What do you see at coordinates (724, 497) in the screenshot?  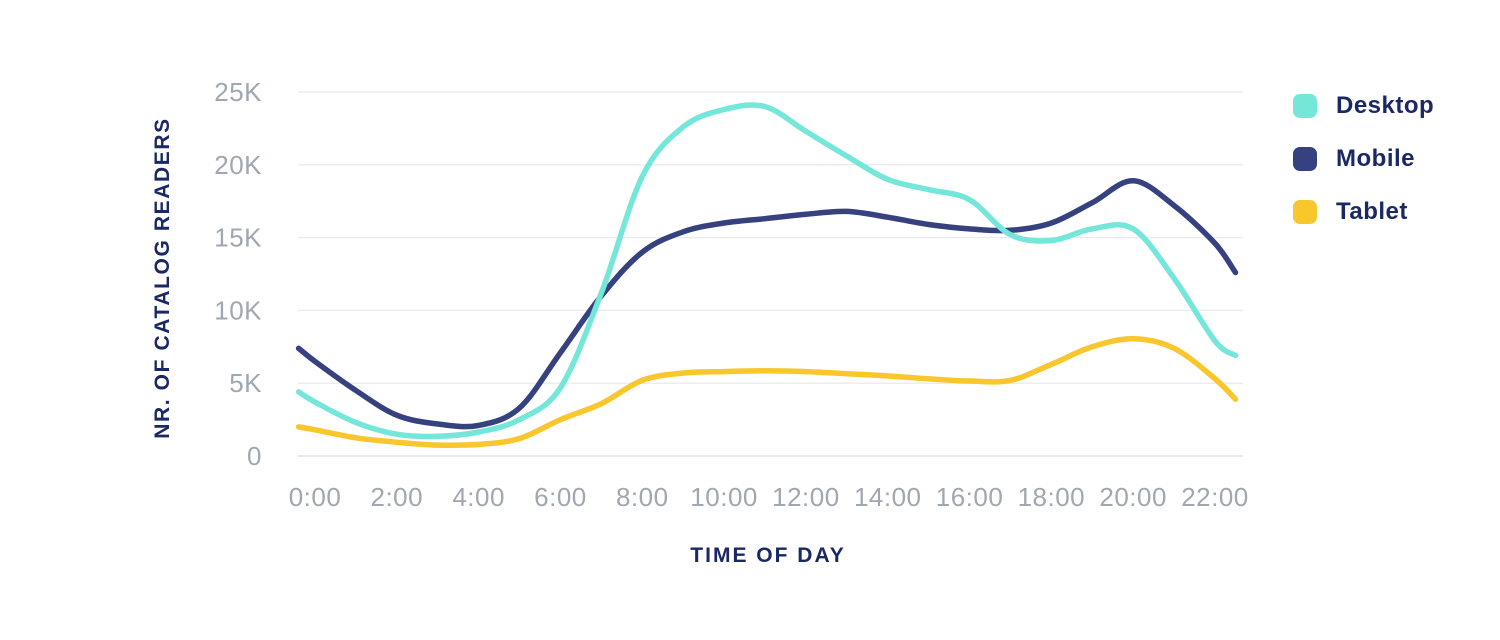 I see `x-tick-label-10-00: 10:00` at bounding box center [724, 497].